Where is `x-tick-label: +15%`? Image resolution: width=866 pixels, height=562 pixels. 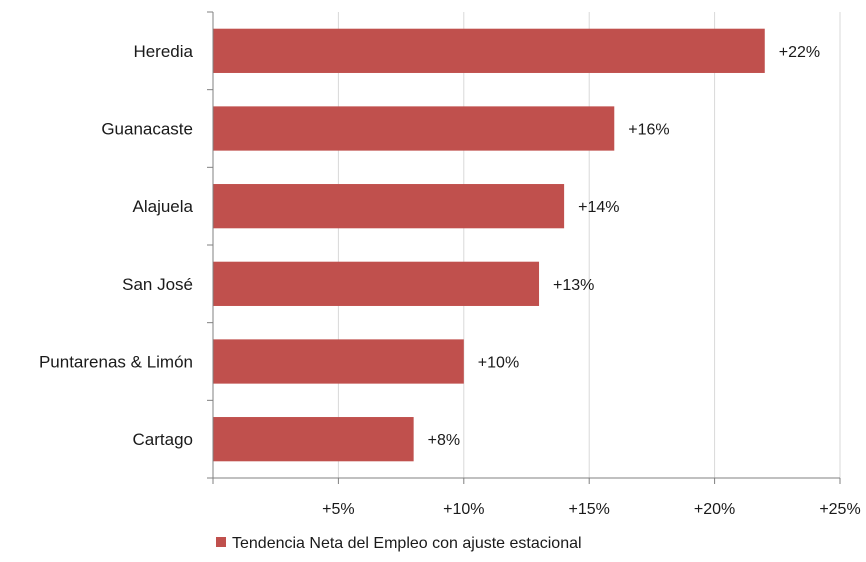 x-tick-label: +15% is located at coordinates (589, 509).